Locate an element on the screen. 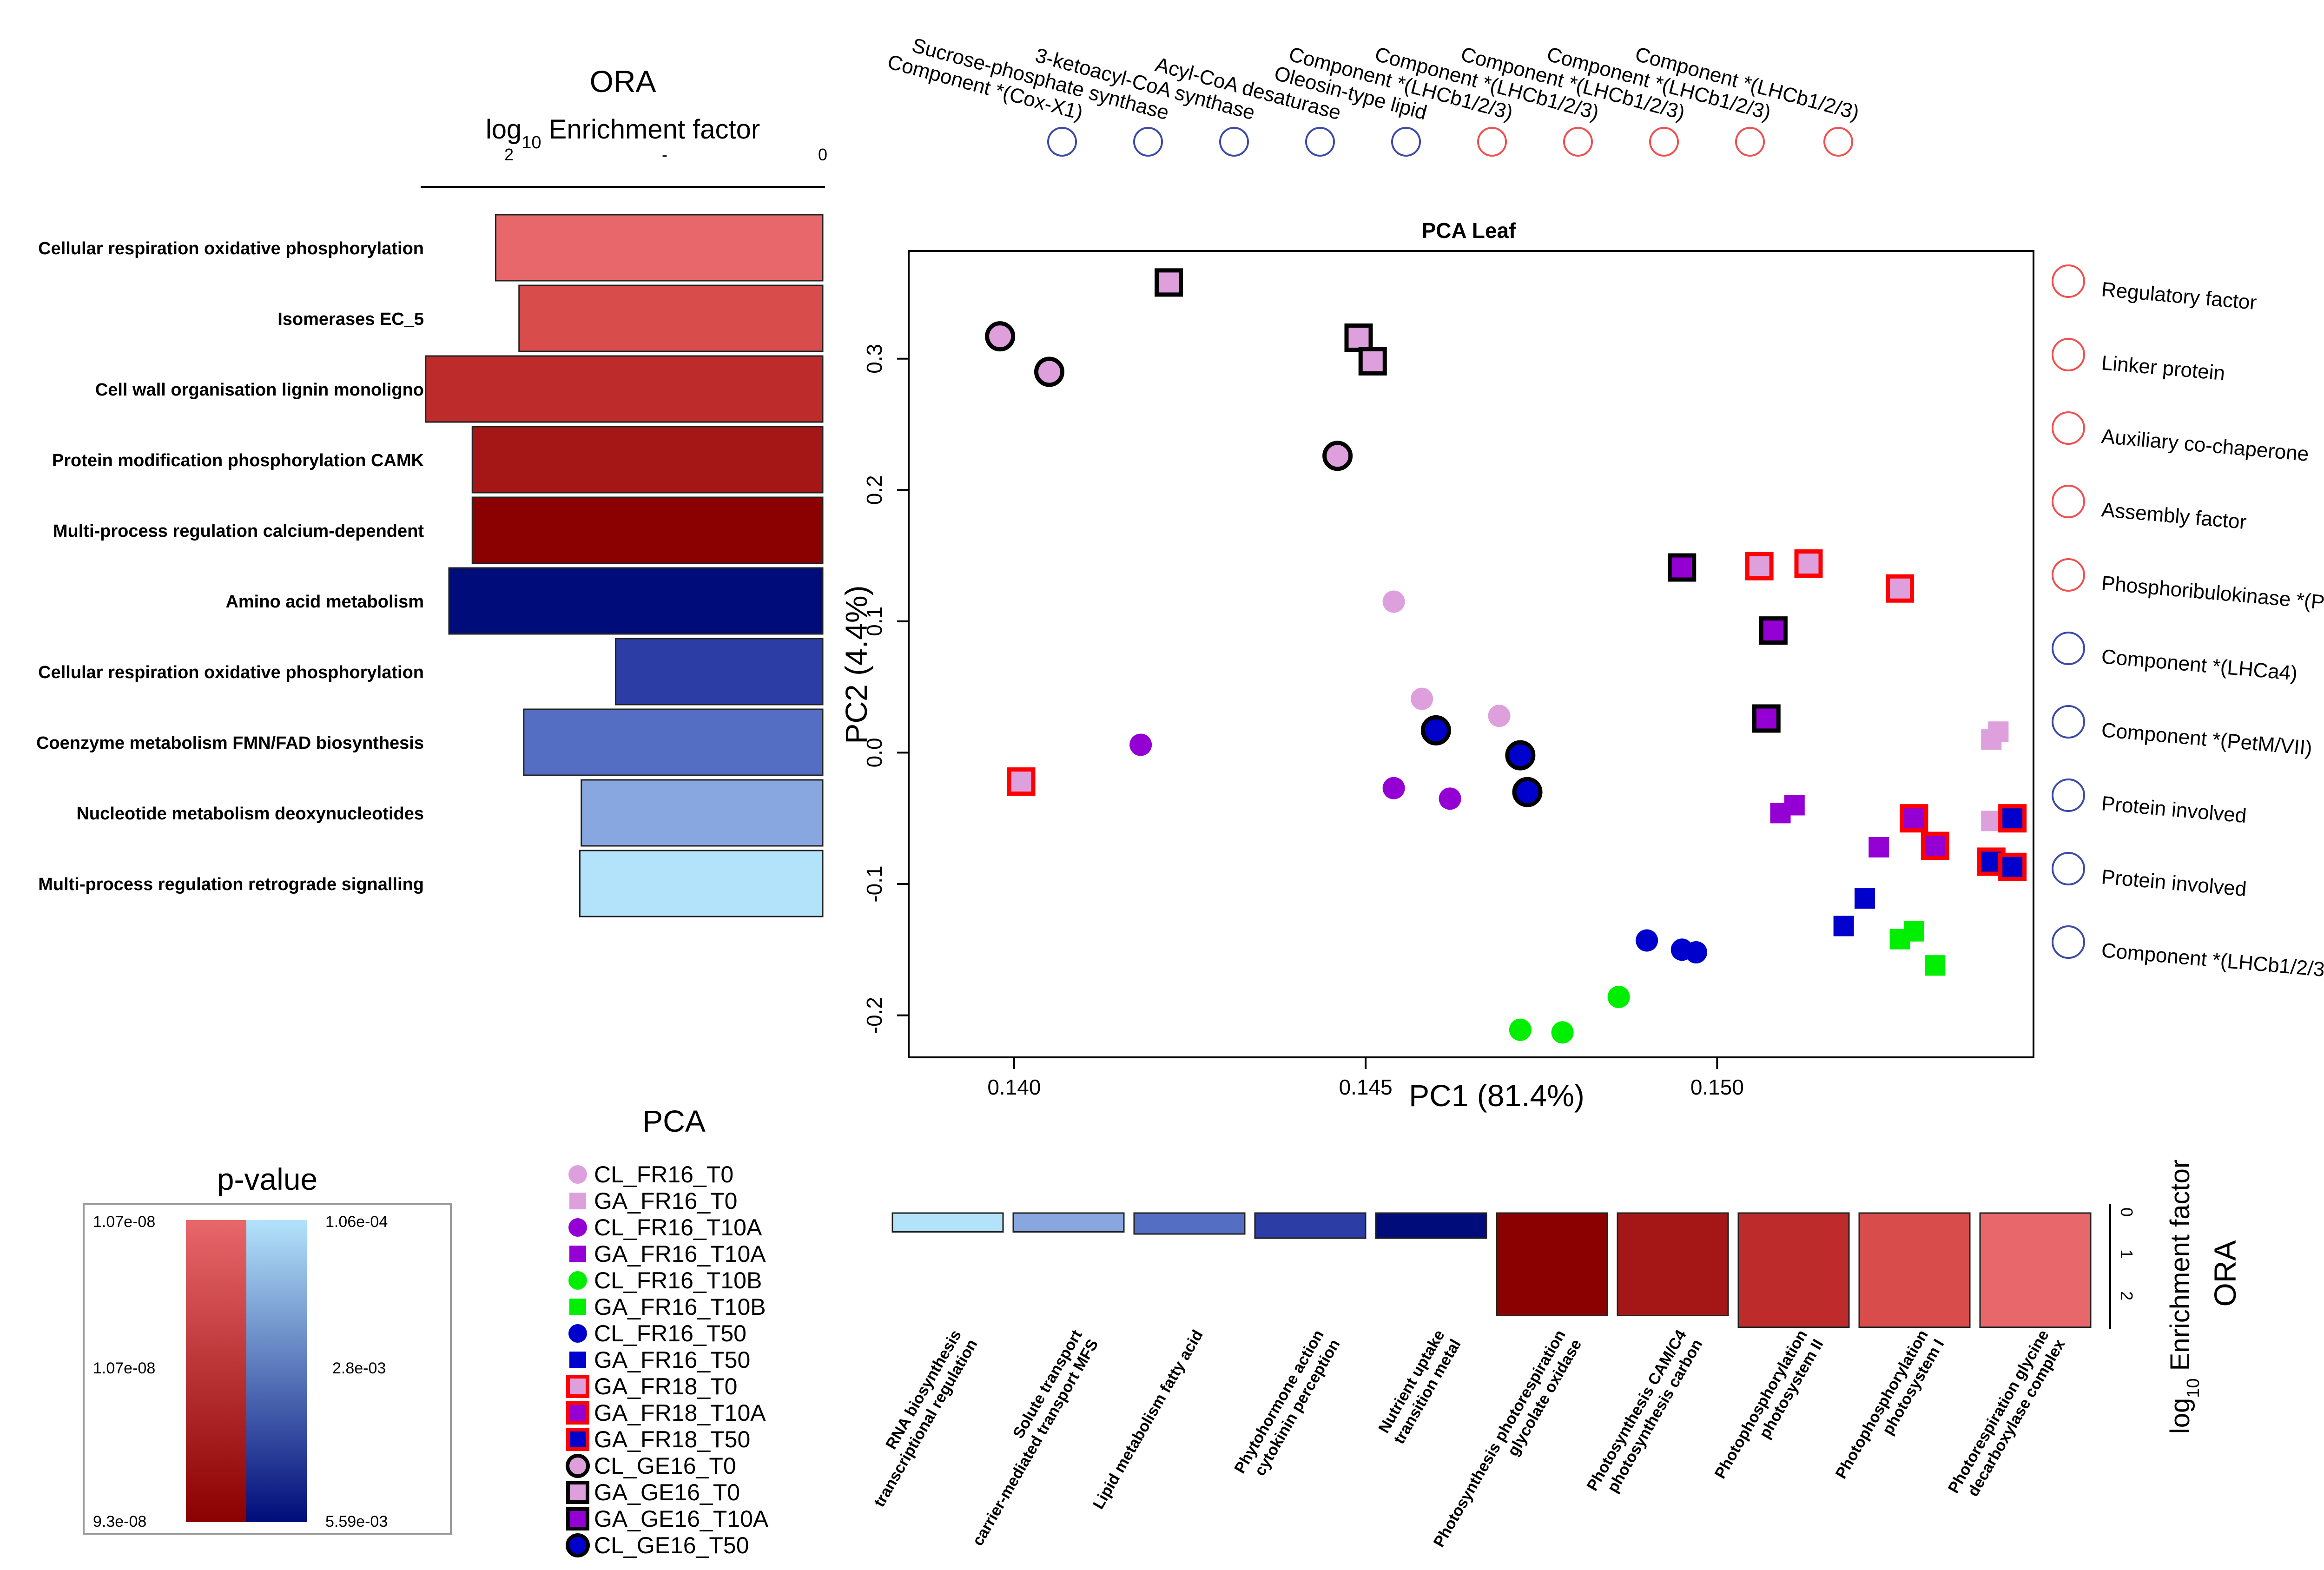 This screenshot has height=1570, width=2324. pvalue-title: p-value is located at coordinates (267, 1179).